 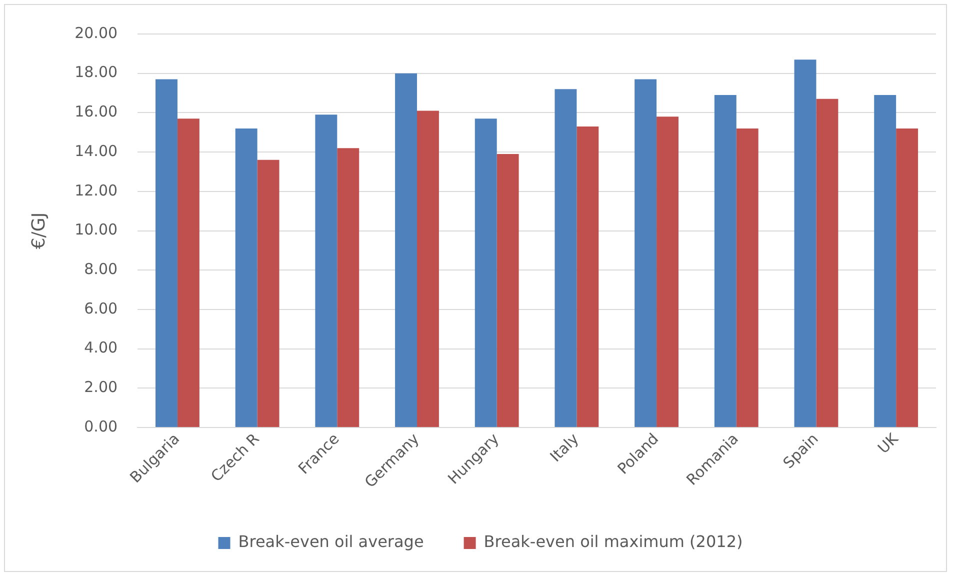 I want to click on legend-label: Break-even oil maximum (2012), so click(x=613, y=542).